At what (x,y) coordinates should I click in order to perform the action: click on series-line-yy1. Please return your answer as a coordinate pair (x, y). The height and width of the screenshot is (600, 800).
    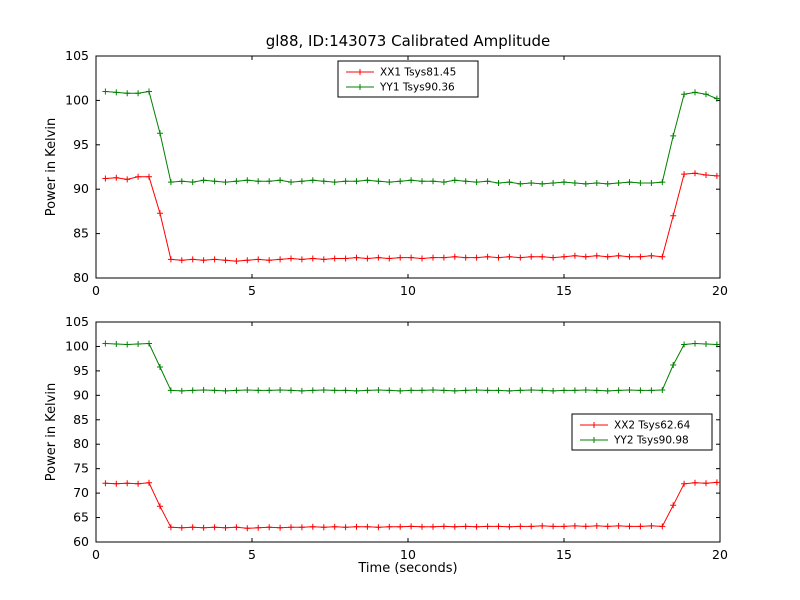
    Looking at the image, I should click on (411, 137).